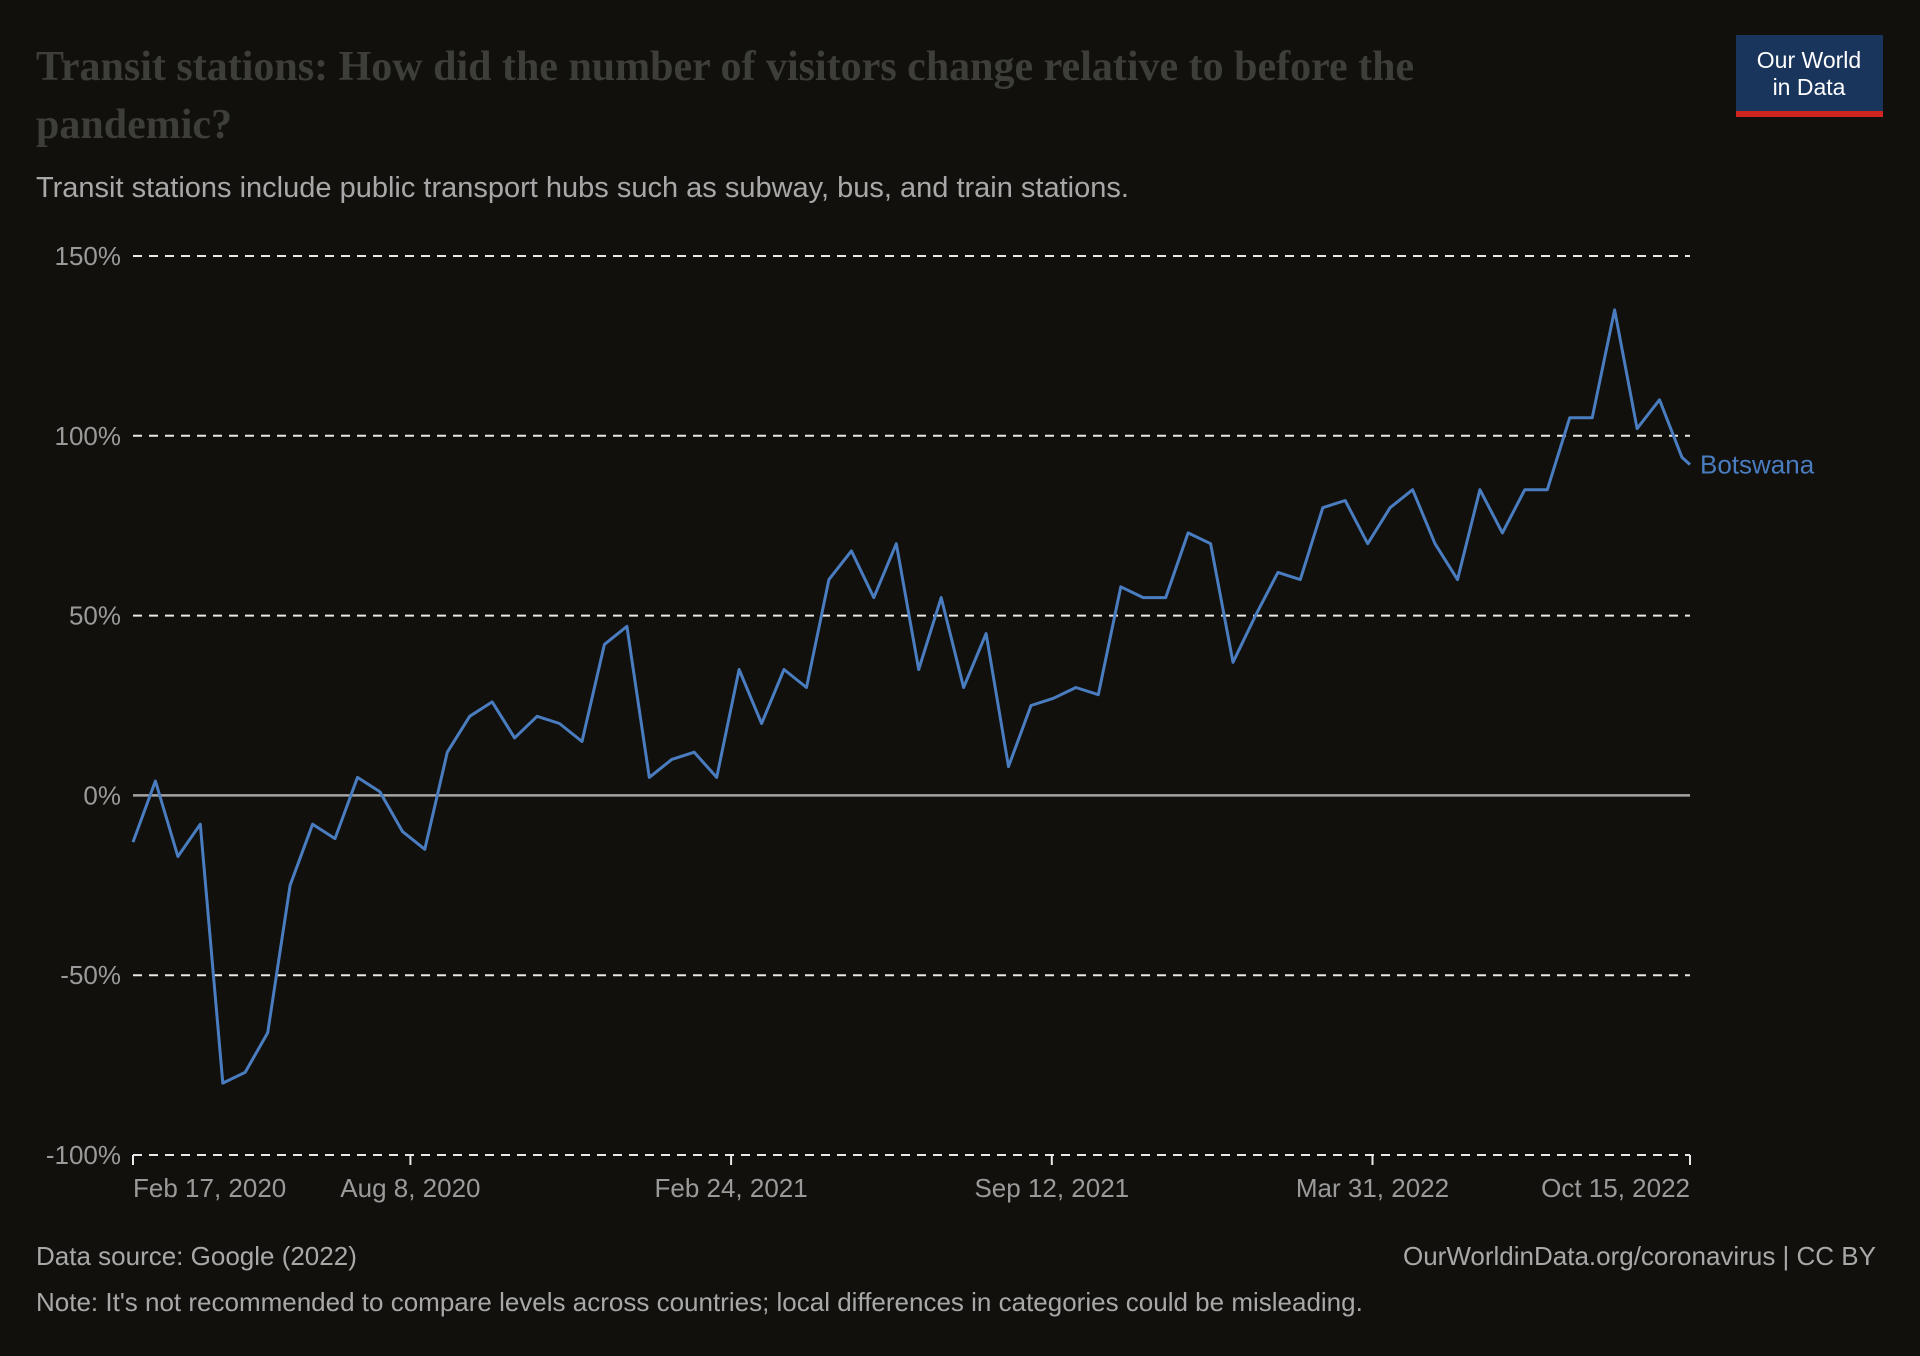 The image size is (1920, 1356). Describe the element at coordinates (1639, 1256) in the screenshot. I see `credit: OurWorldinData.org/coronavirus | CC BY` at that location.